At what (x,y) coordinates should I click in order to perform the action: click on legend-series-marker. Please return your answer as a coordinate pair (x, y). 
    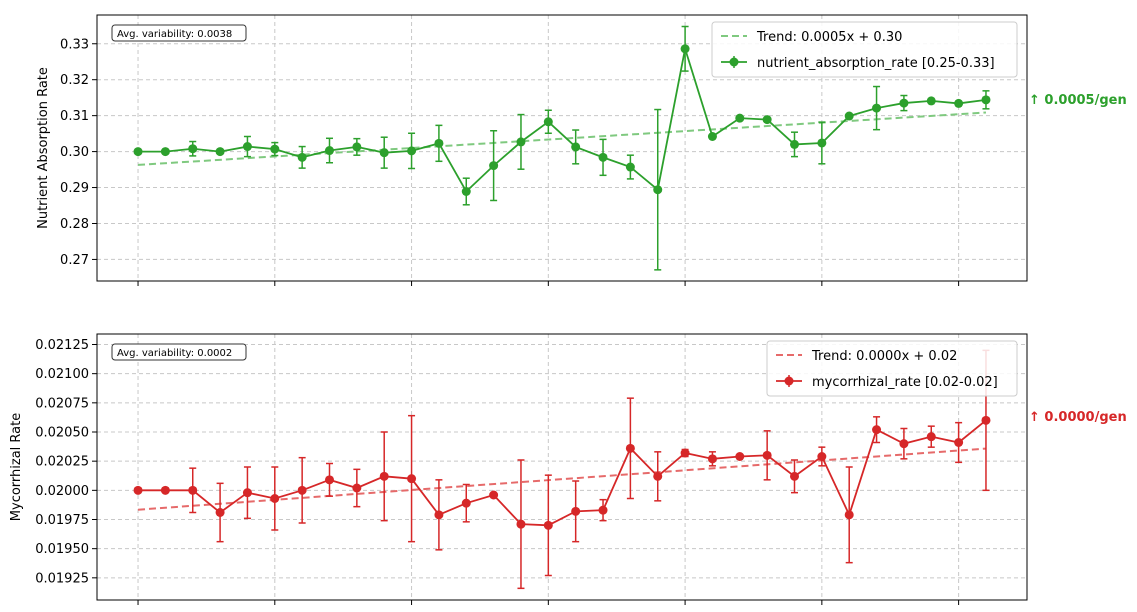
    Looking at the image, I should click on (734, 62).